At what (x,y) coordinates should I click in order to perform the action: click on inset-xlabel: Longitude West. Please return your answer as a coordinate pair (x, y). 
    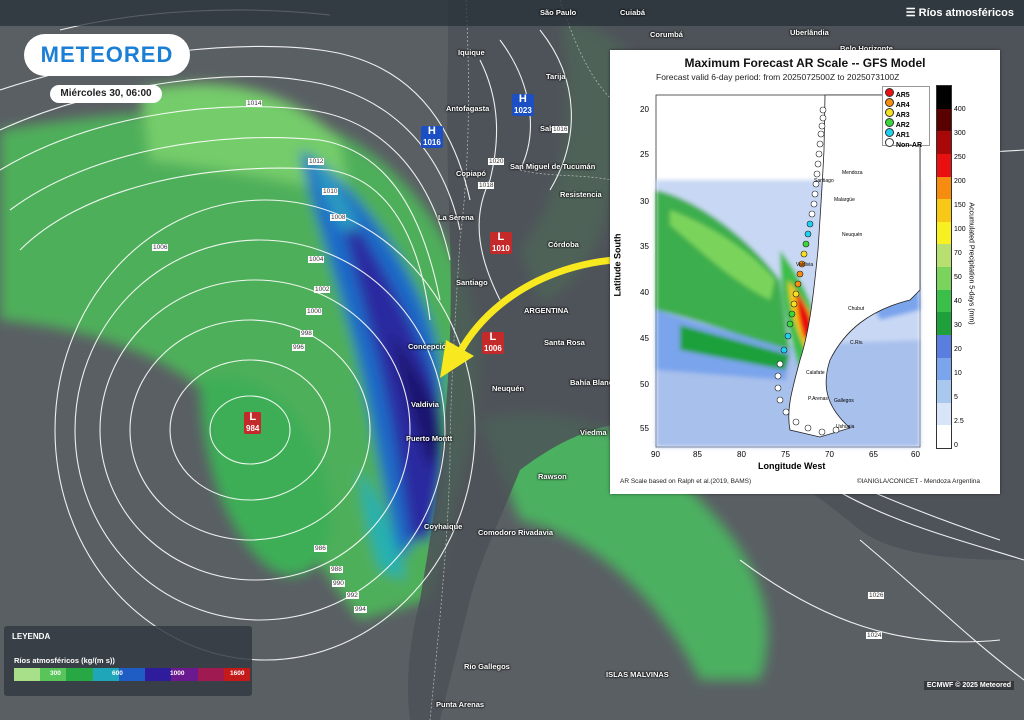
    Looking at the image, I should click on (792, 466).